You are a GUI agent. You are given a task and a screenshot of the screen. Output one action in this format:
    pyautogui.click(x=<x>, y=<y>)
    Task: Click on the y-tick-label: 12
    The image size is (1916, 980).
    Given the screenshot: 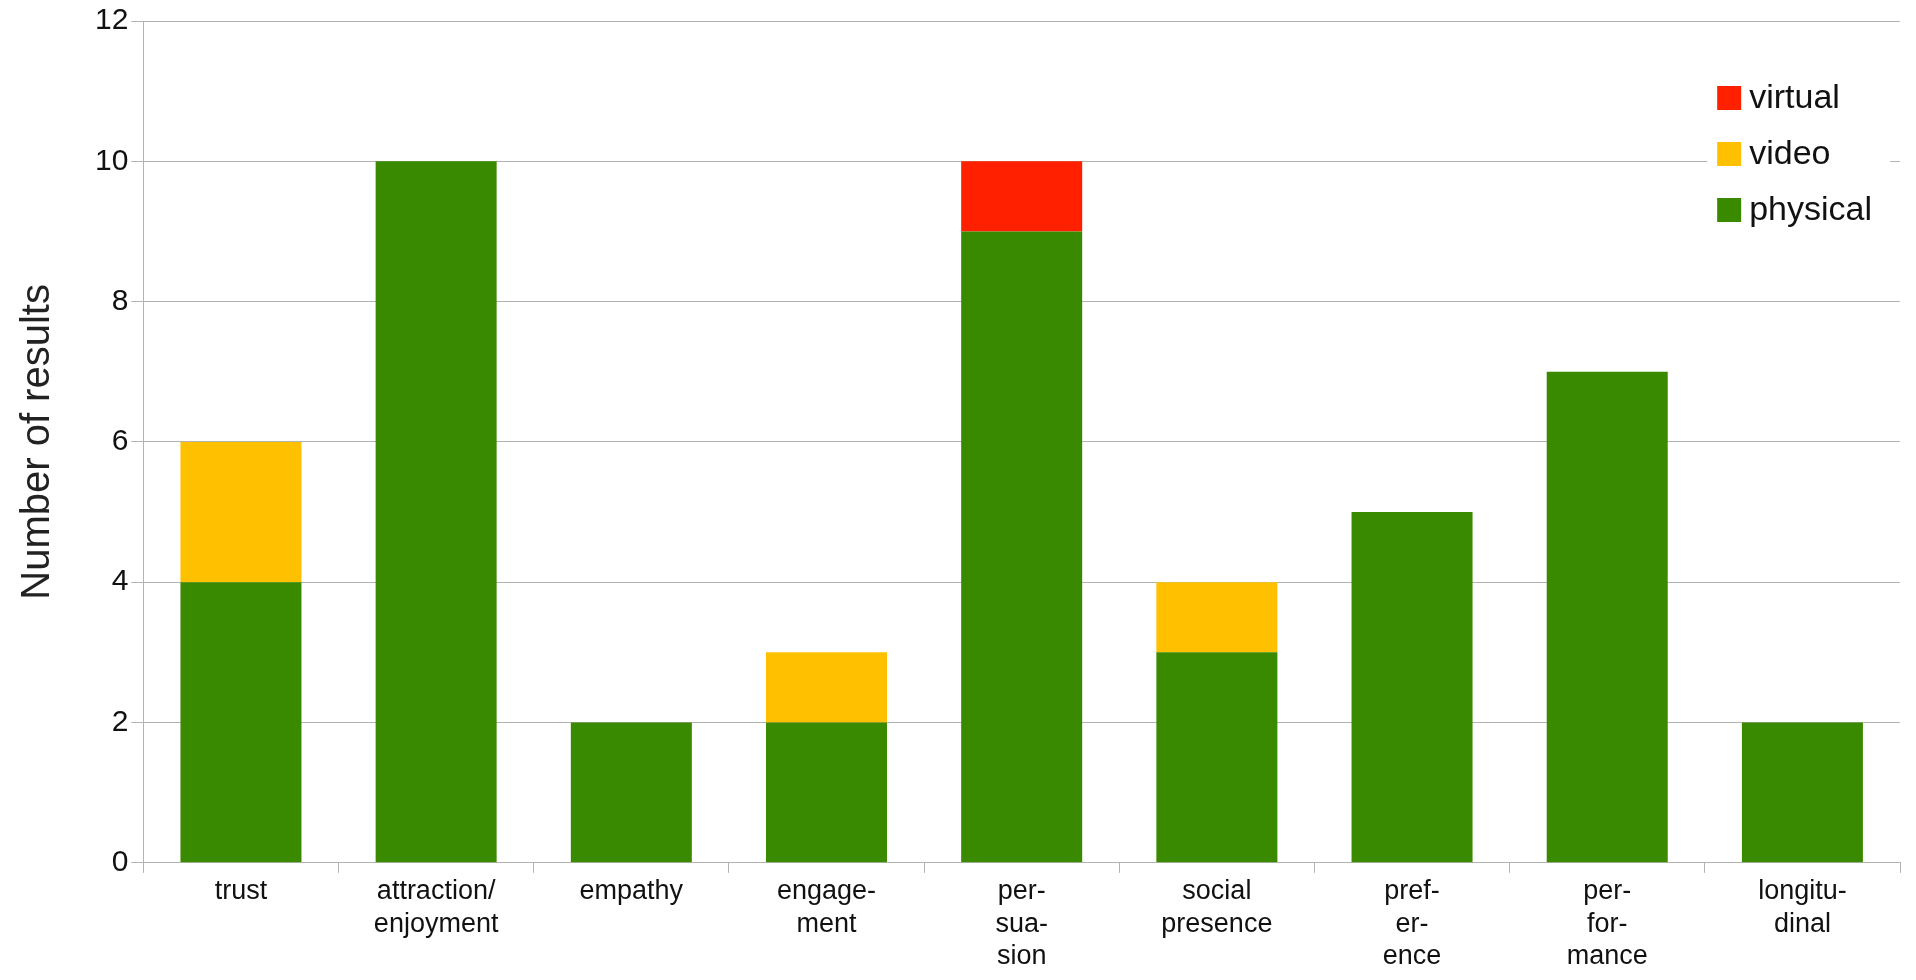 What is the action you would take?
    pyautogui.click(x=111, y=19)
    